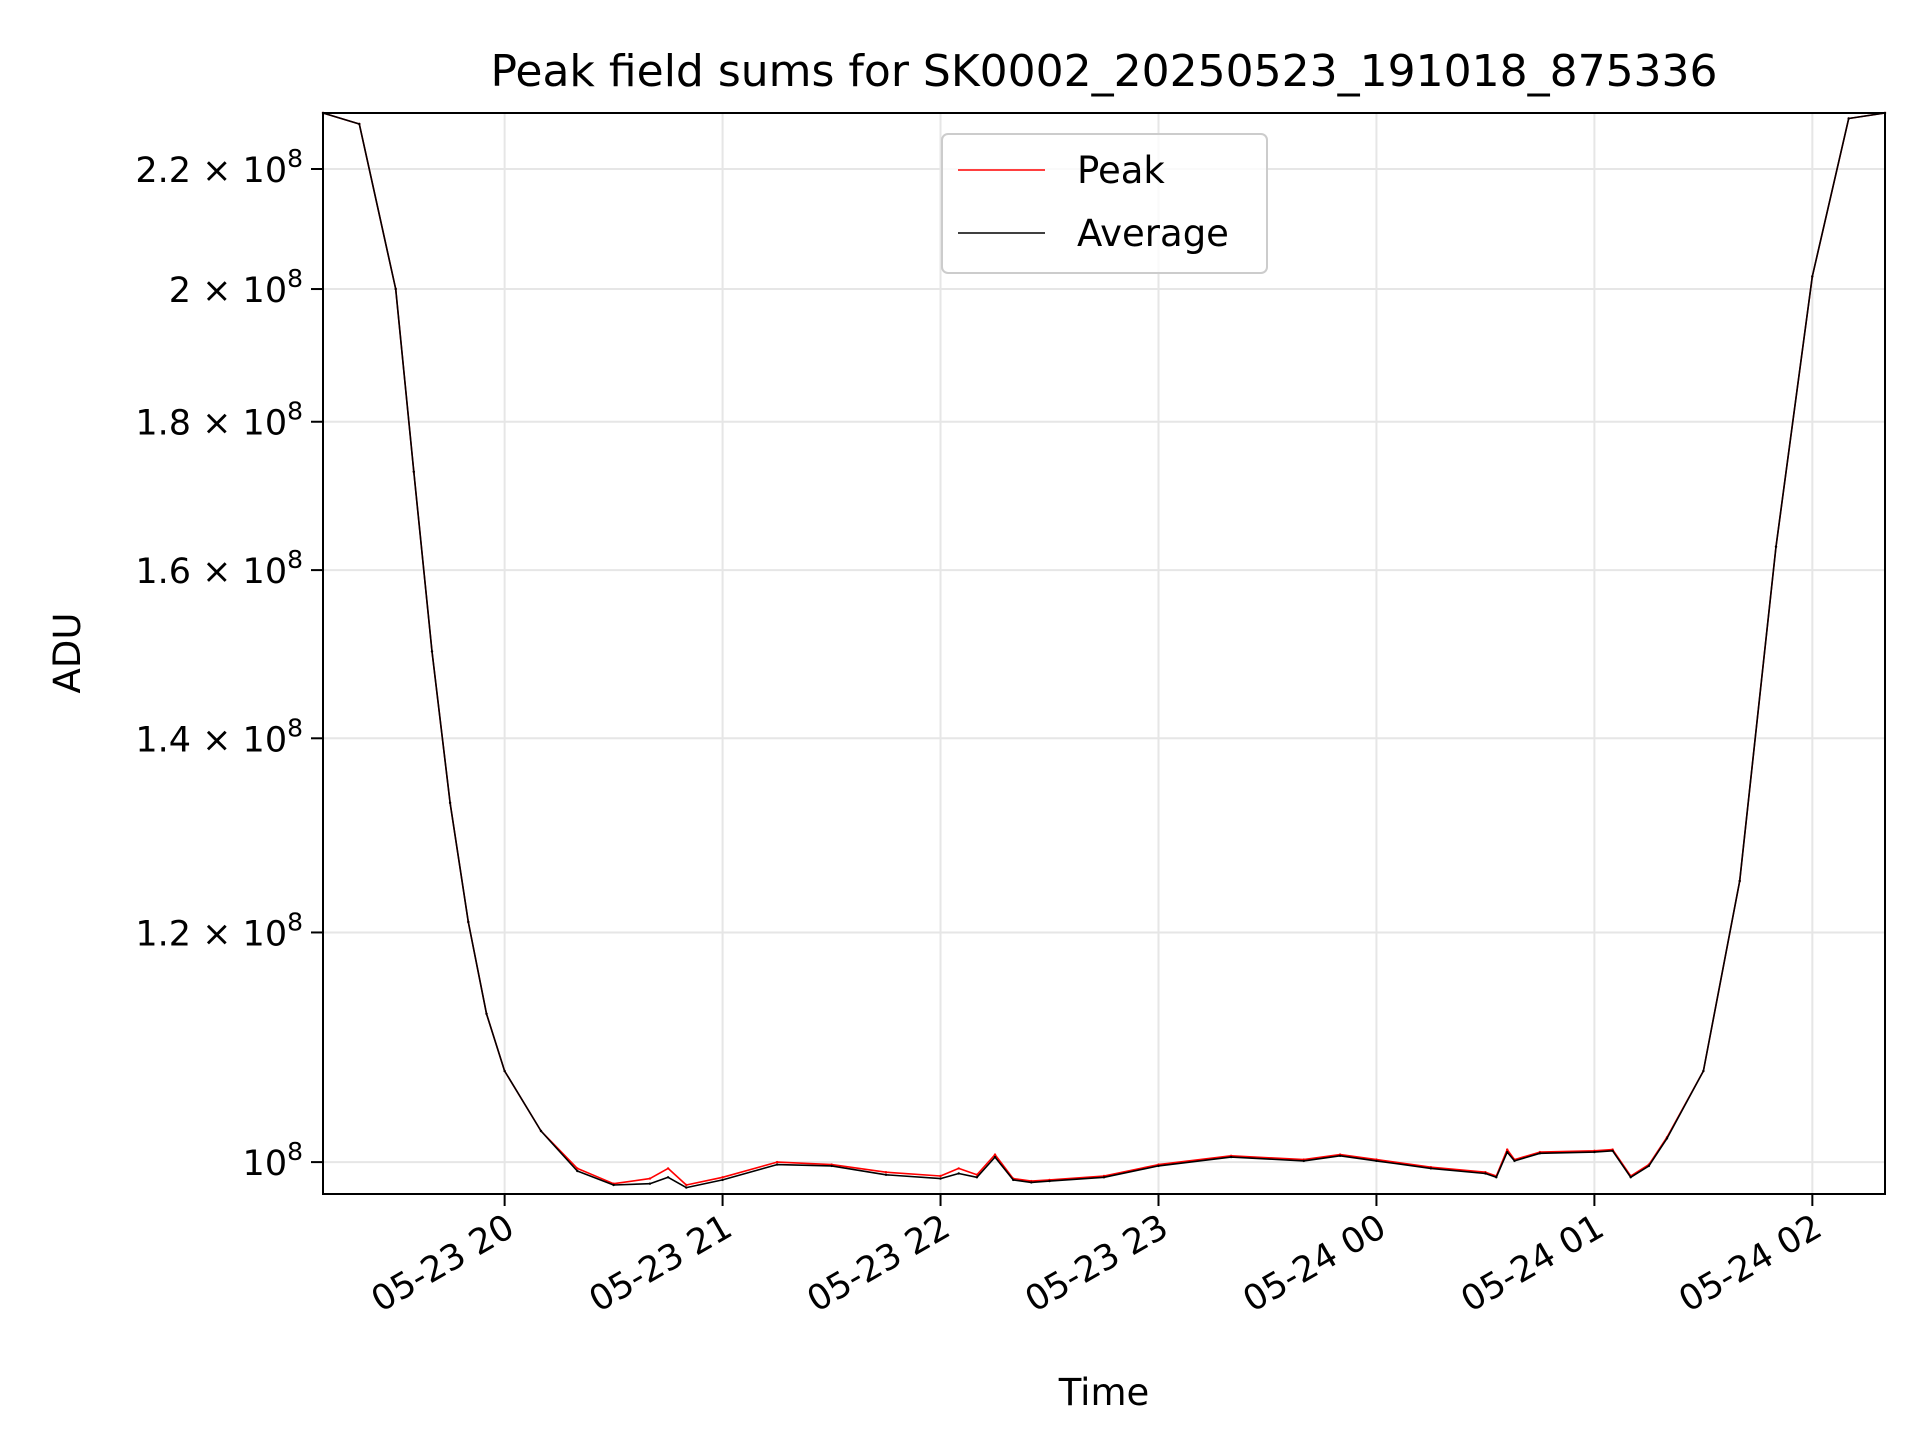  I want to click on y-tick-label: 108, so click(273, 1160).